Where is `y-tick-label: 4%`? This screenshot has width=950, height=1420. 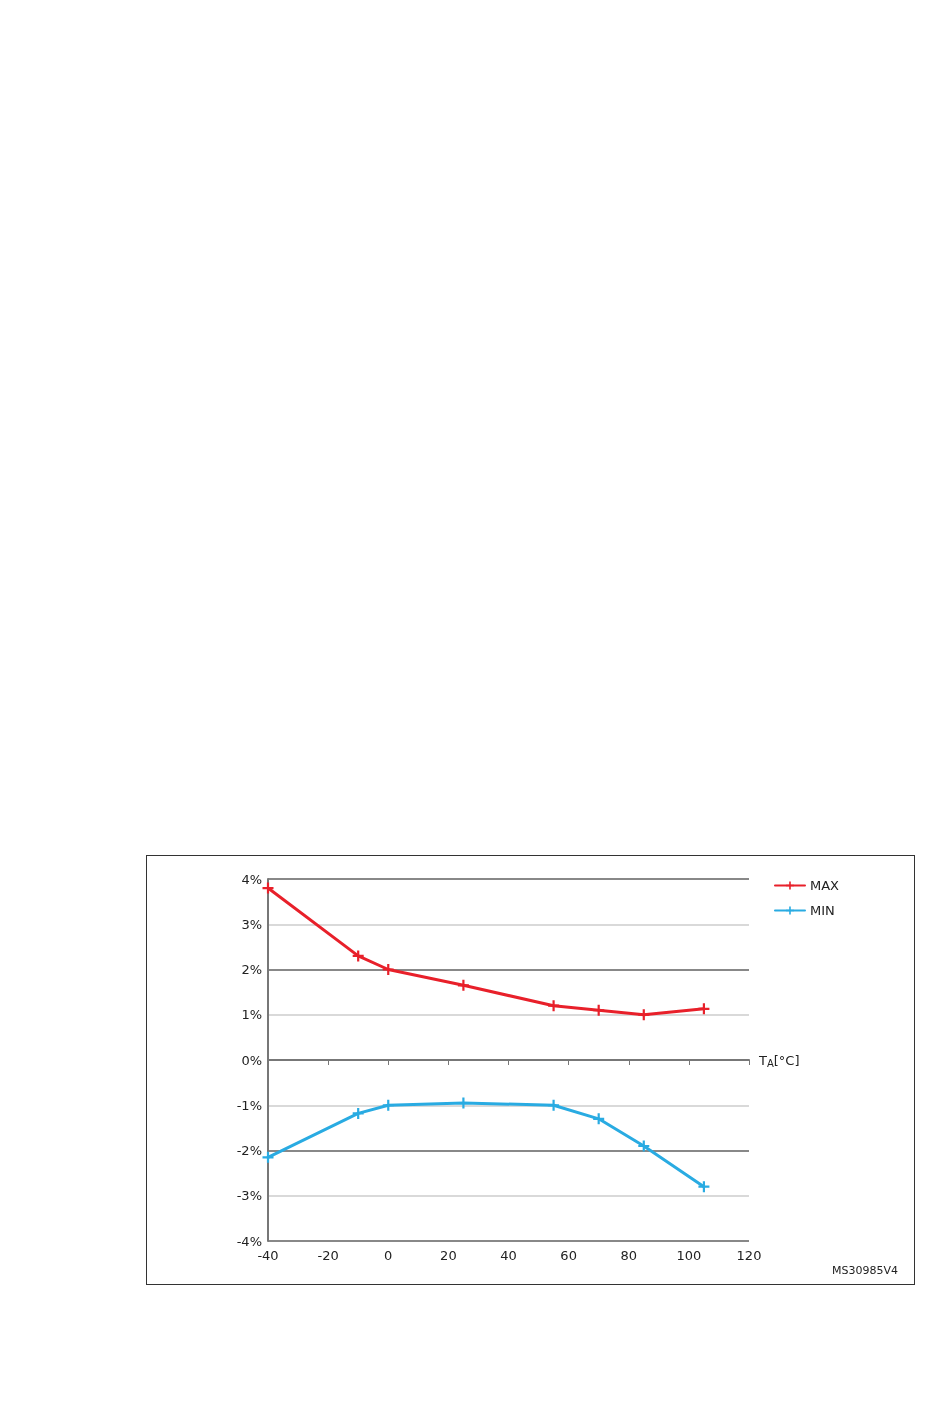 y-tick-label: 4% is located at coordinates (251, 879).